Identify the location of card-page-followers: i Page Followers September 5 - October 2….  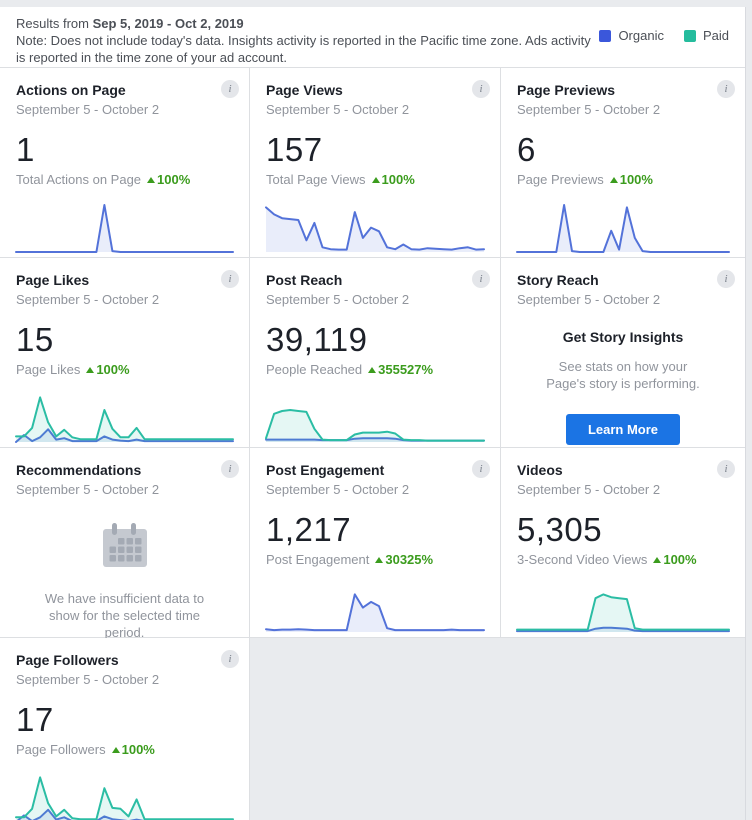
(125, 729).